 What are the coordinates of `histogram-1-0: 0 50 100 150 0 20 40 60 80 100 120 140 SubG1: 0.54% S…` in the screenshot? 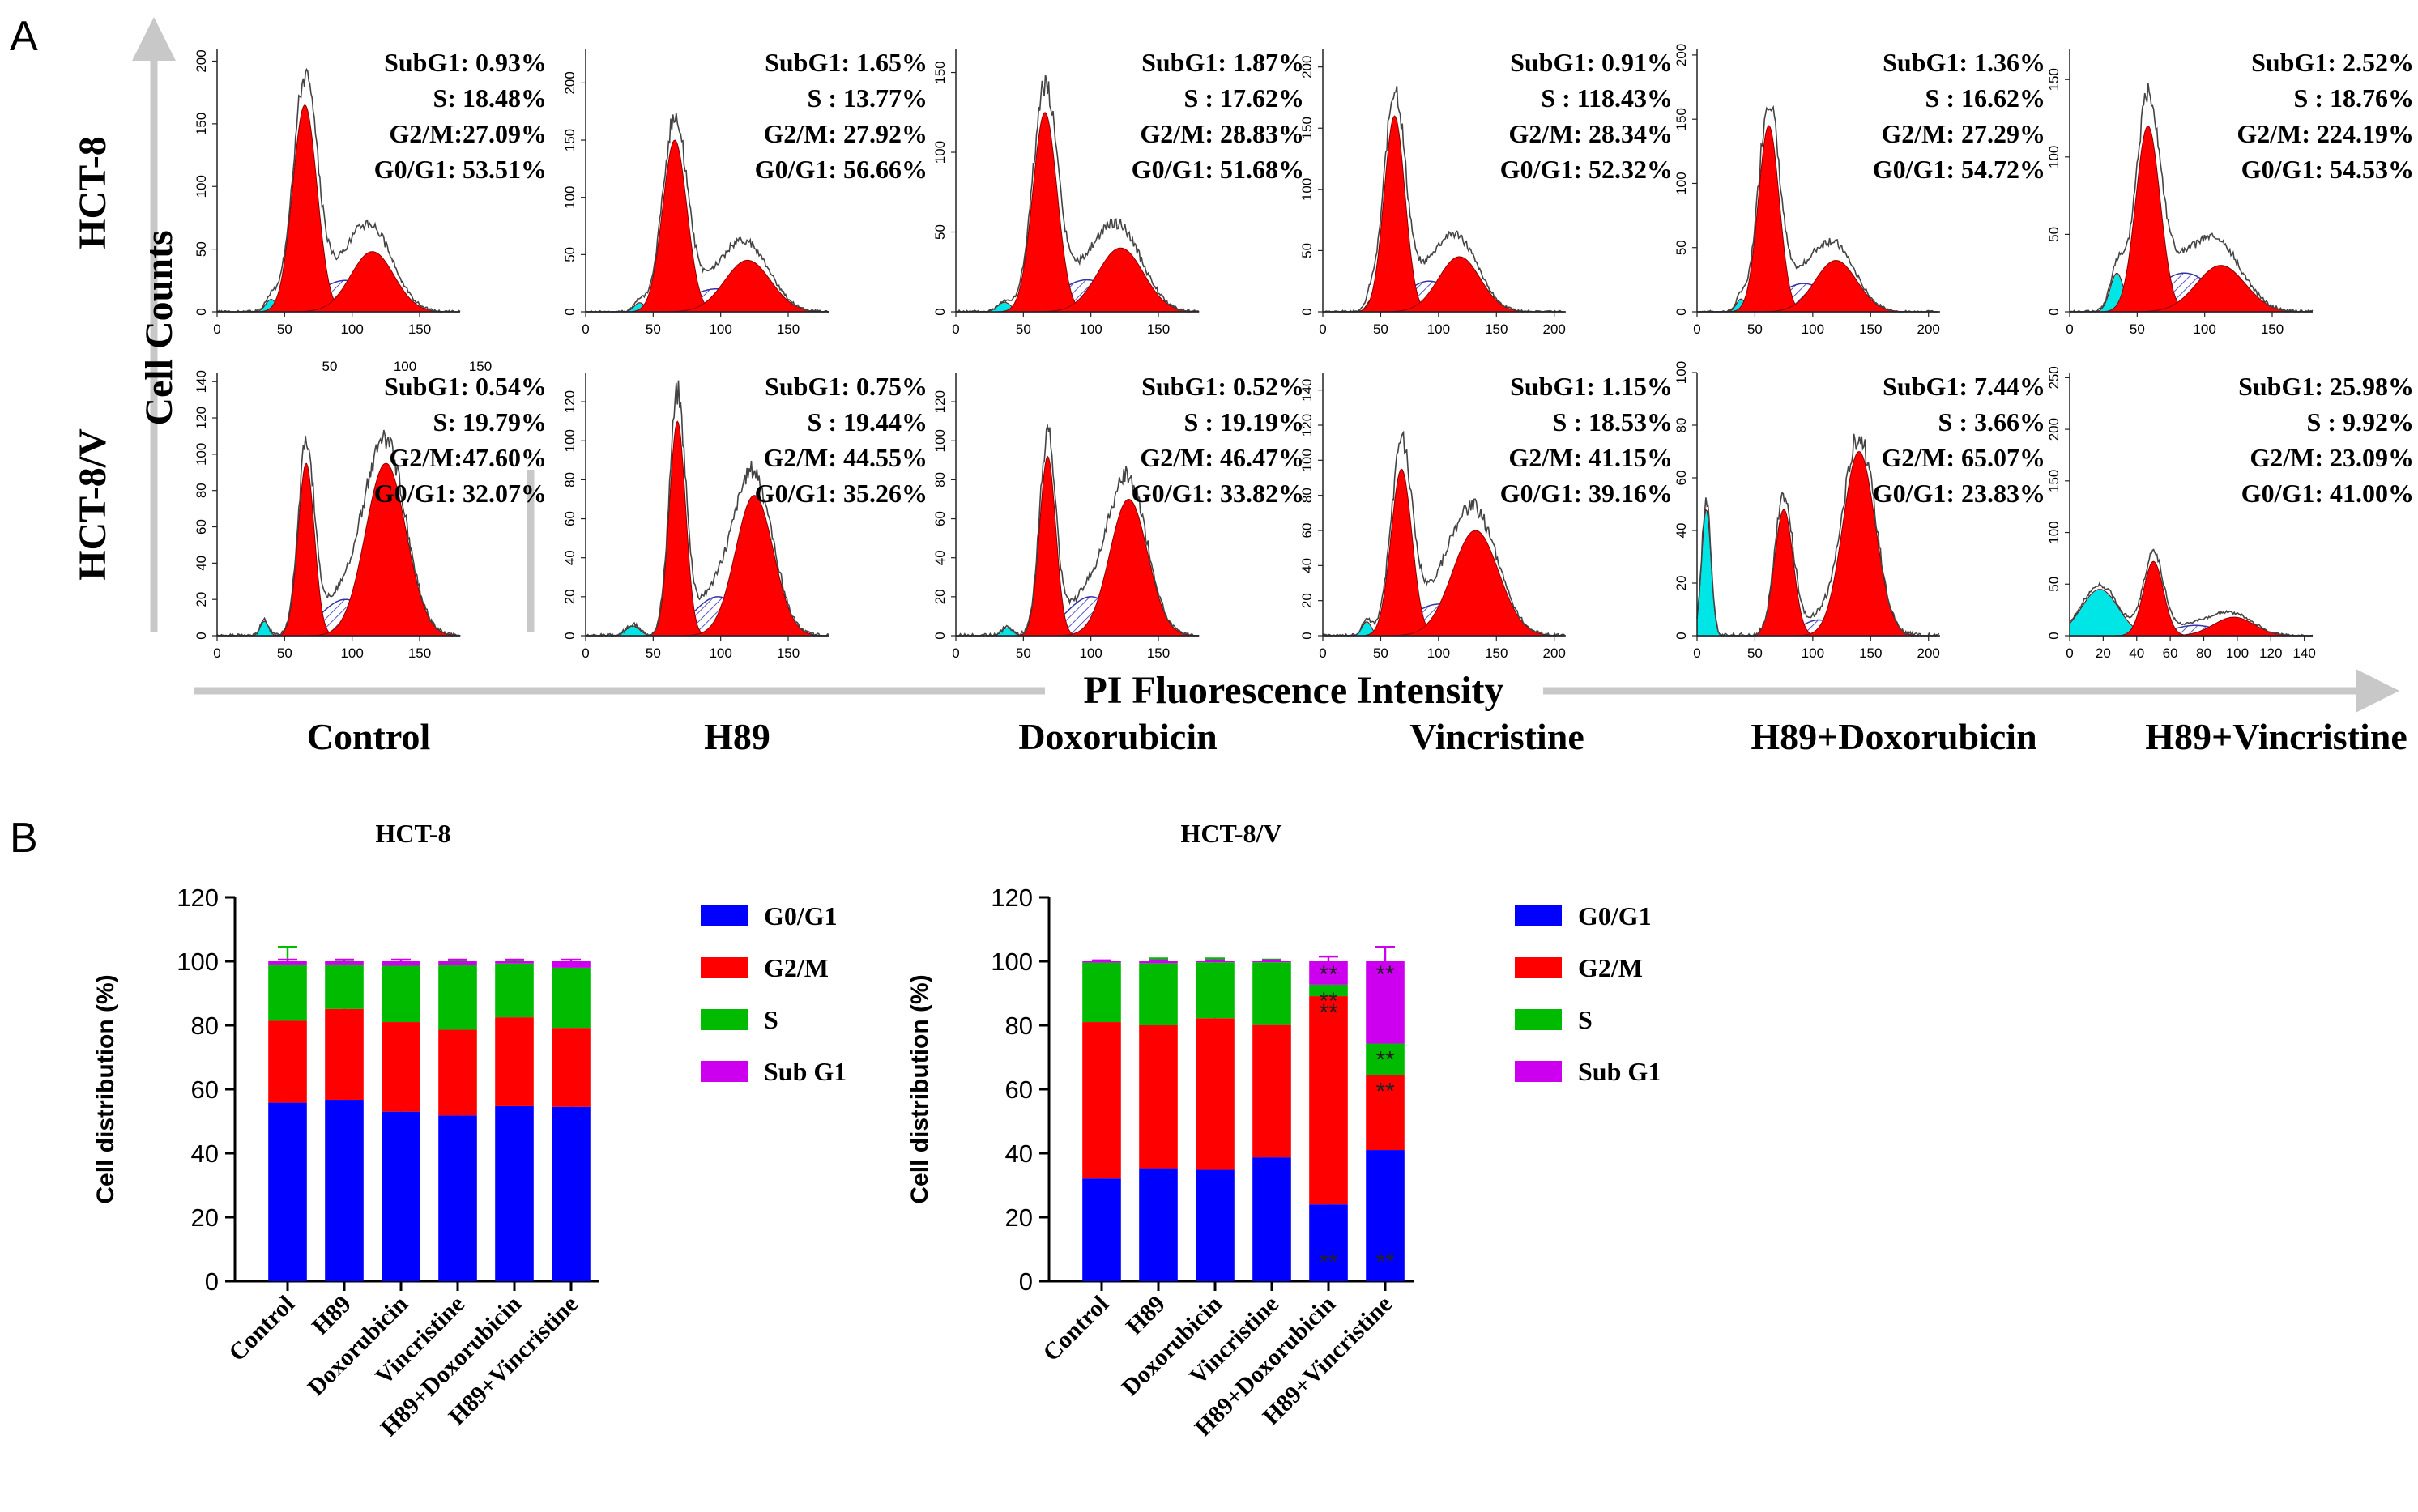 It's located at (370, 515).